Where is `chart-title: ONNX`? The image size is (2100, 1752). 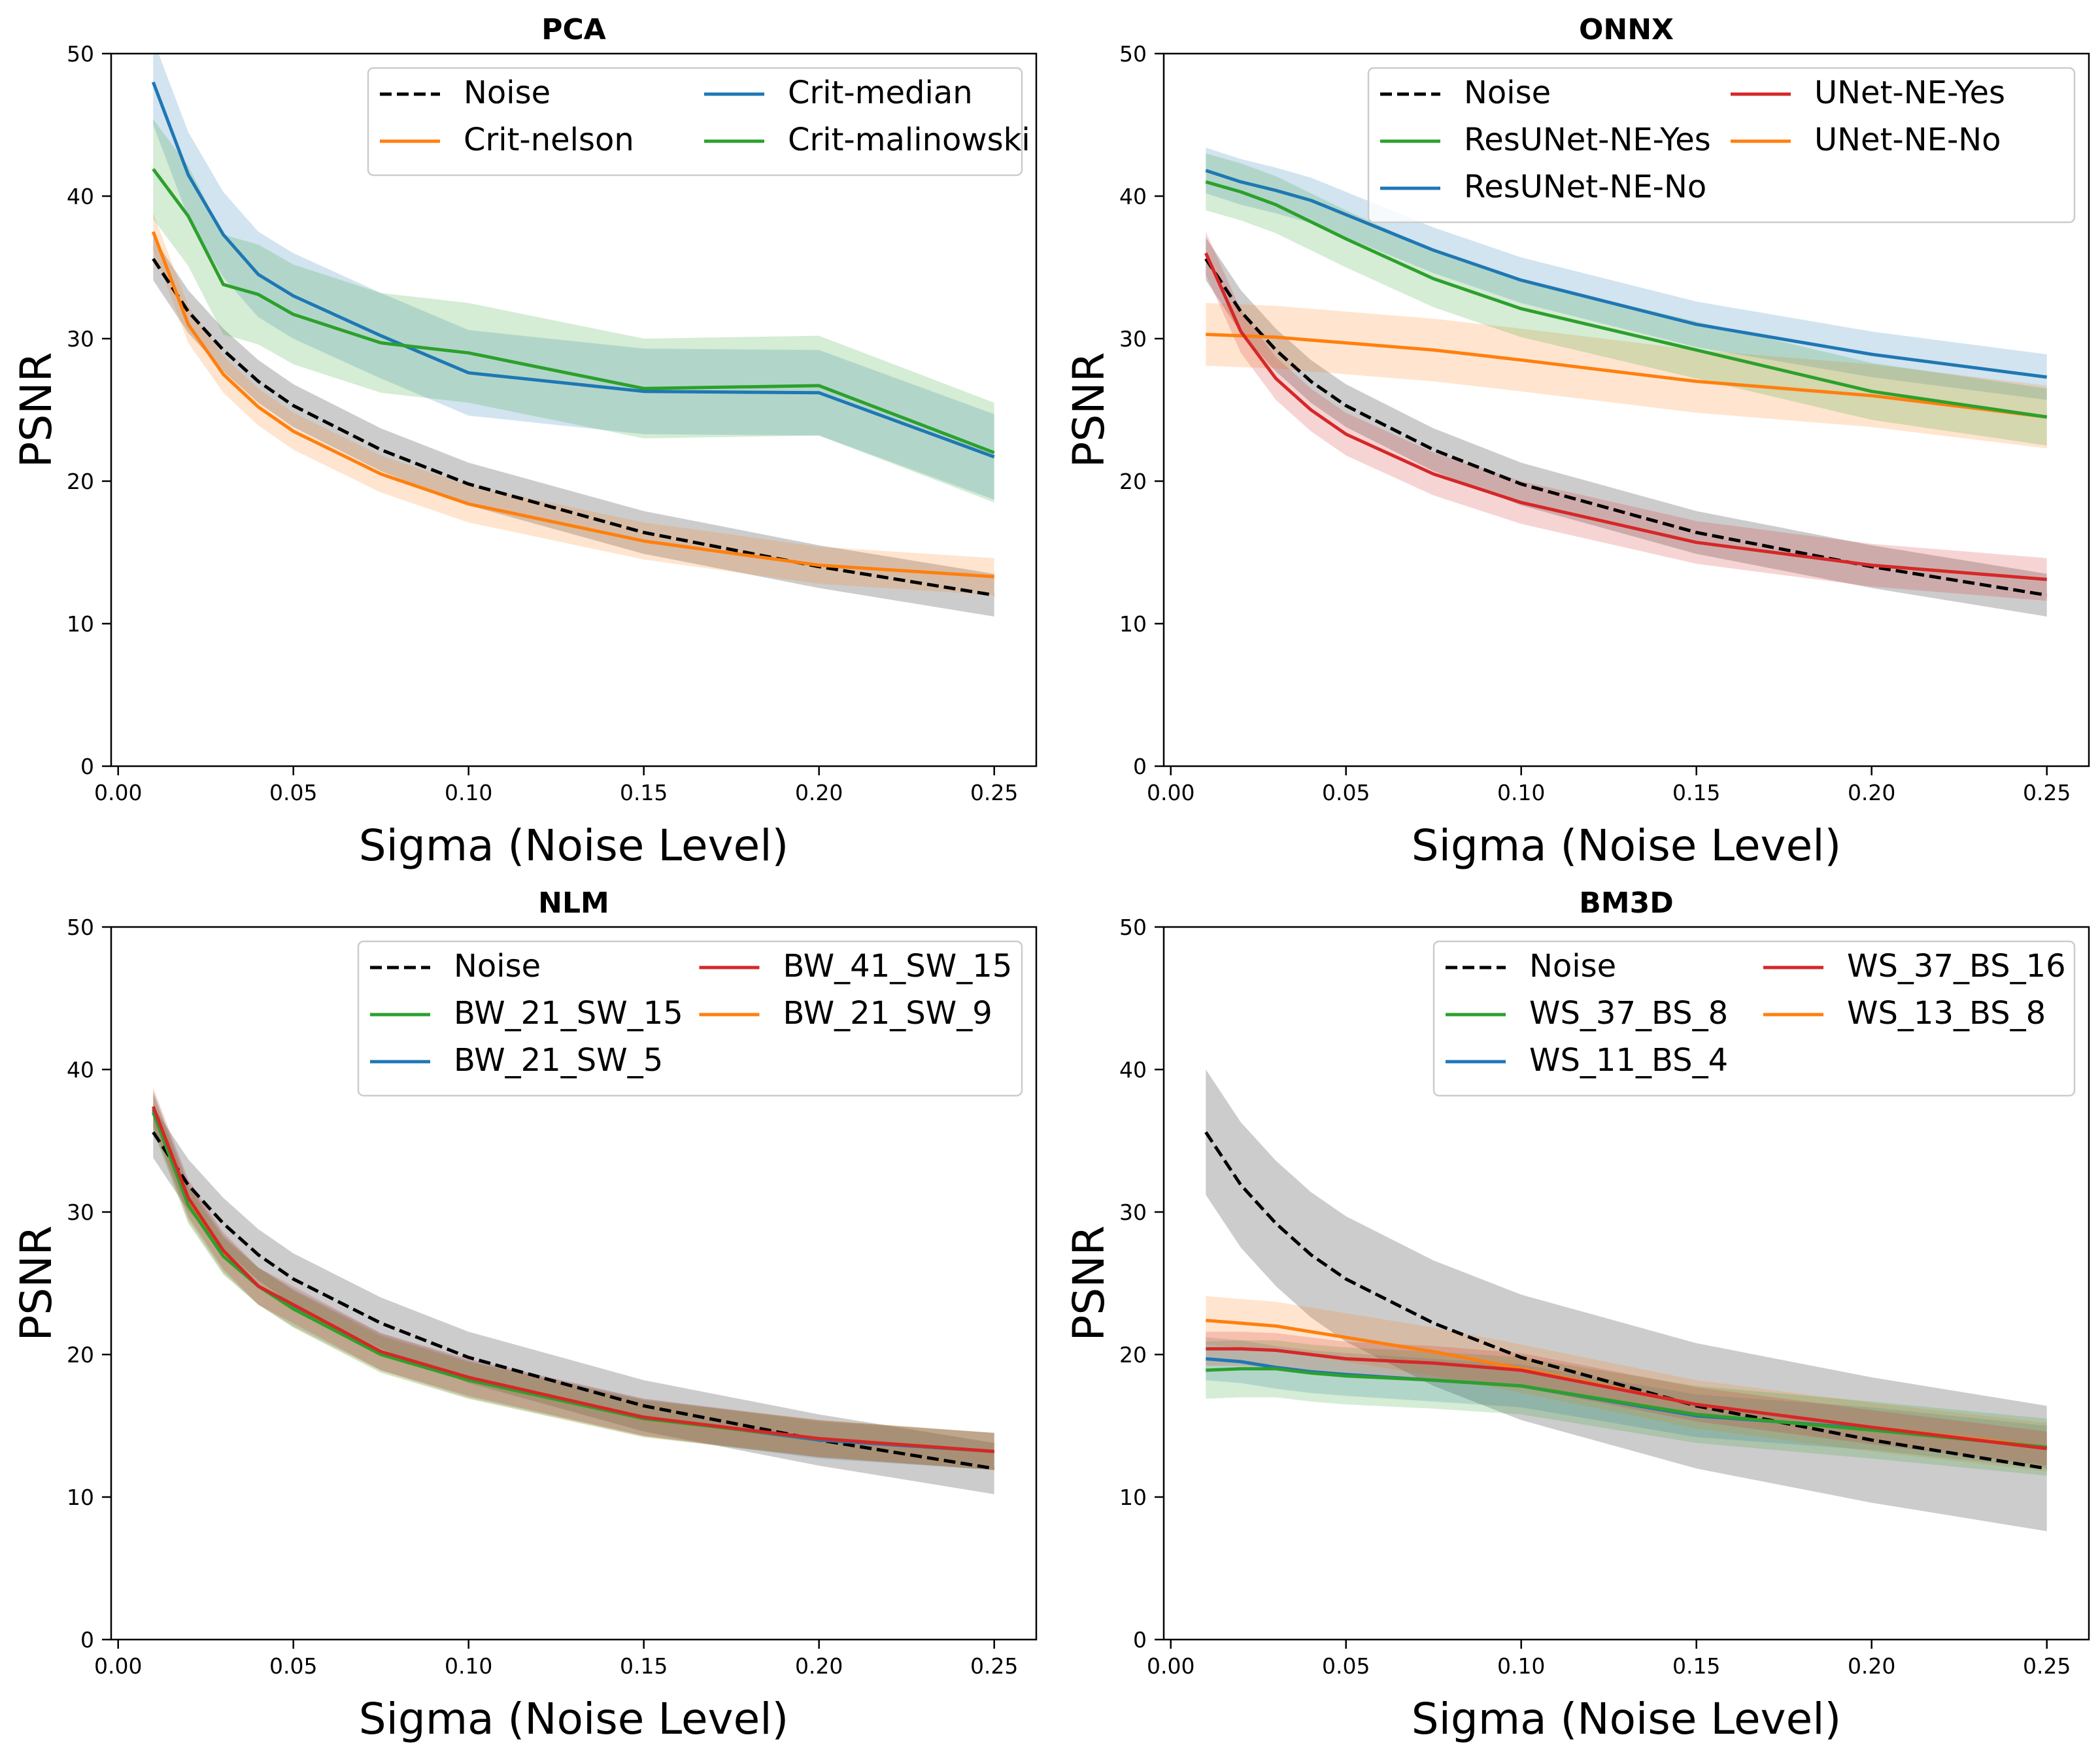 chart-title: ONNX is located at coordinates (1626, 29).